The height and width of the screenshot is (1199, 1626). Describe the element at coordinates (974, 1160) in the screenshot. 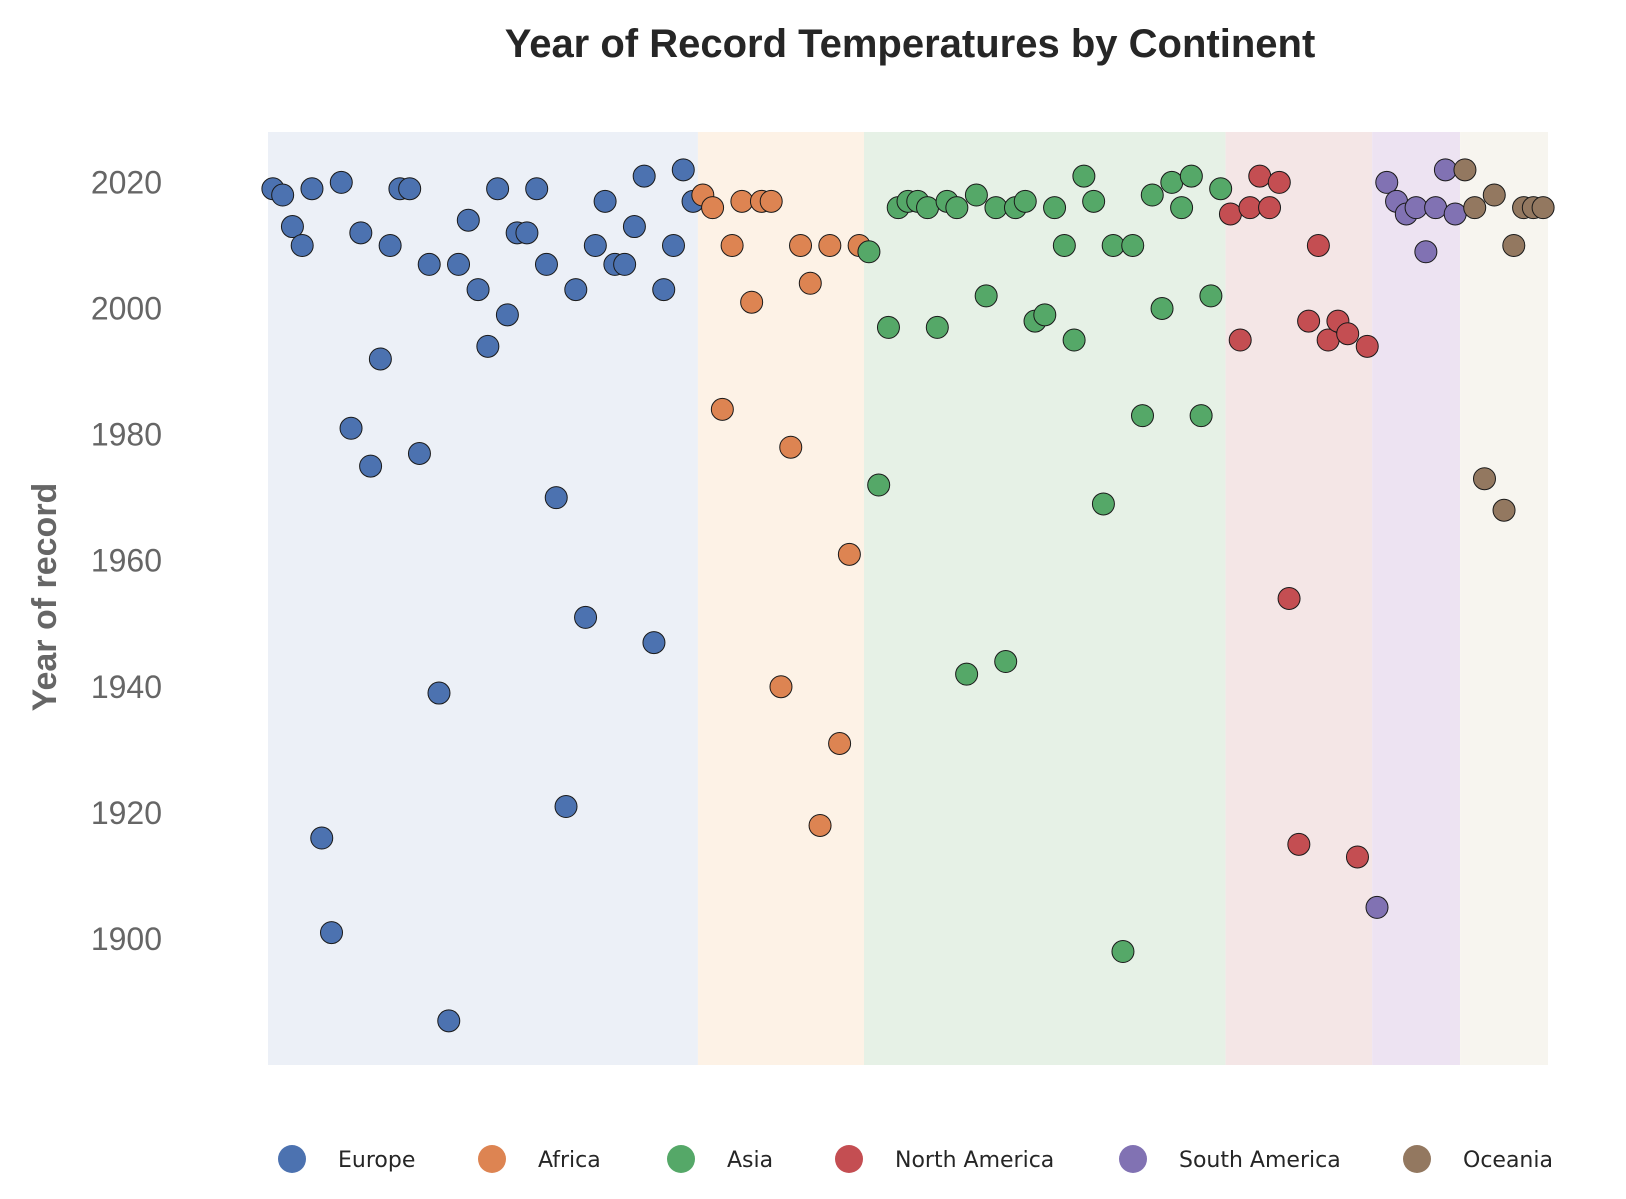

I see `legend-label-3: North America` at that location.